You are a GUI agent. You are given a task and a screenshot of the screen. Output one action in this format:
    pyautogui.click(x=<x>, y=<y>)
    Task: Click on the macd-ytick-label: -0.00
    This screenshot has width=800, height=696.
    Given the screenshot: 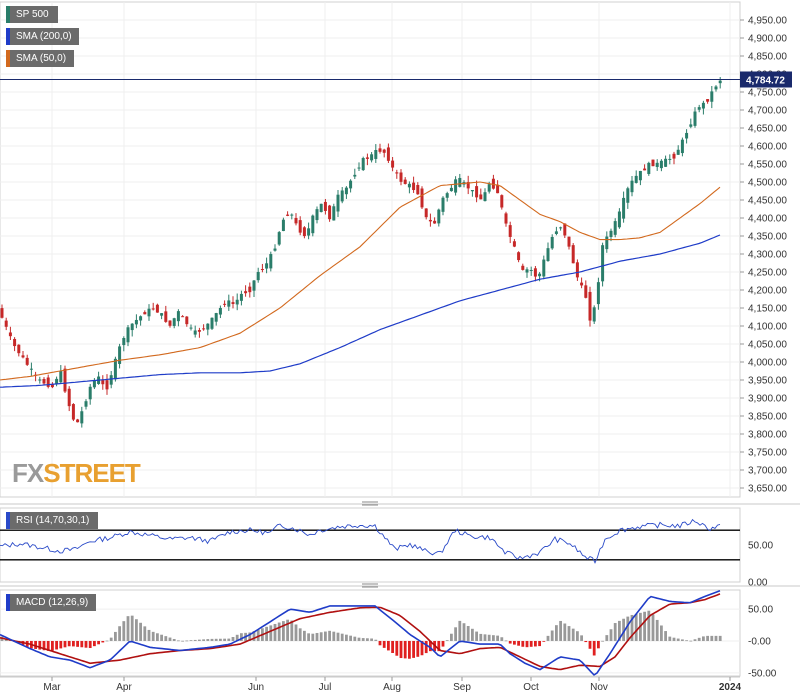 What is the action you would take?
    pyautogui.click(x=759, y=641)
    